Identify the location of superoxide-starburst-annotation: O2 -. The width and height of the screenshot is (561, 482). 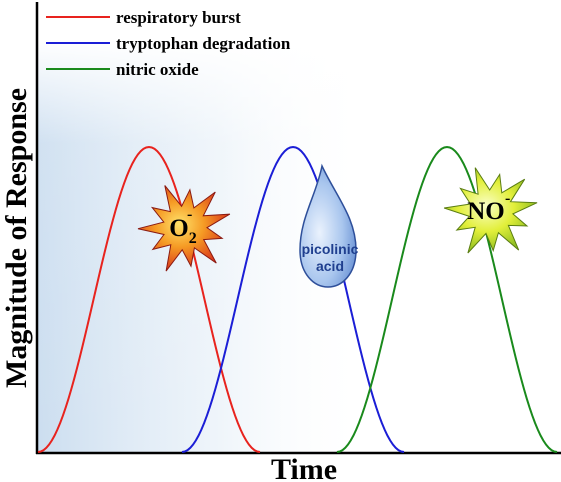
(184, 228).